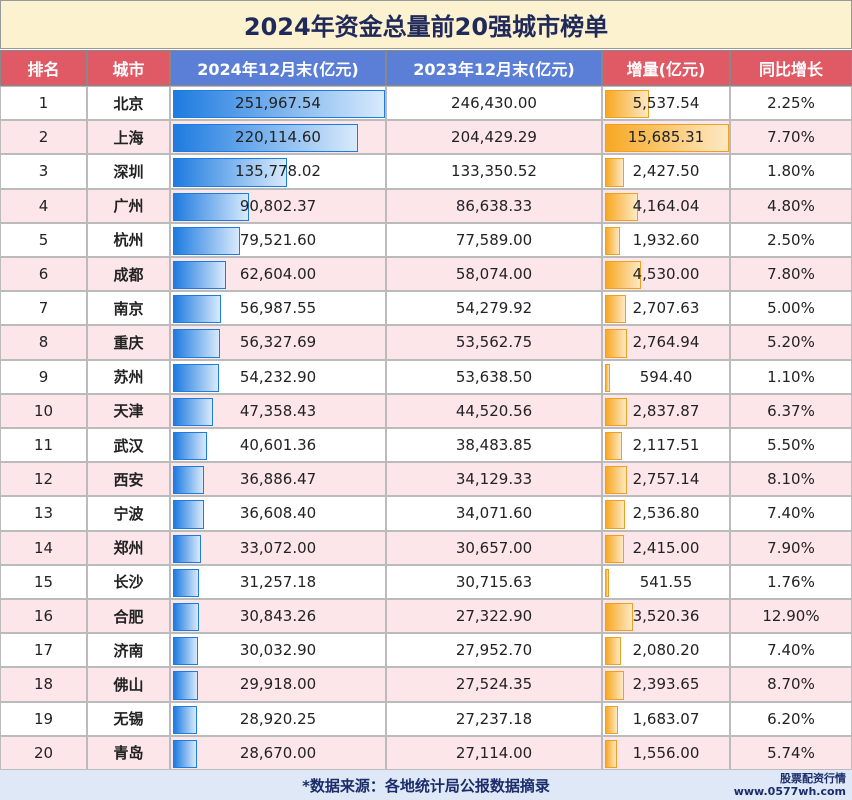 The image size is (852, 800). I want to click on cell-text: 30,032.90, so click(278, 650).